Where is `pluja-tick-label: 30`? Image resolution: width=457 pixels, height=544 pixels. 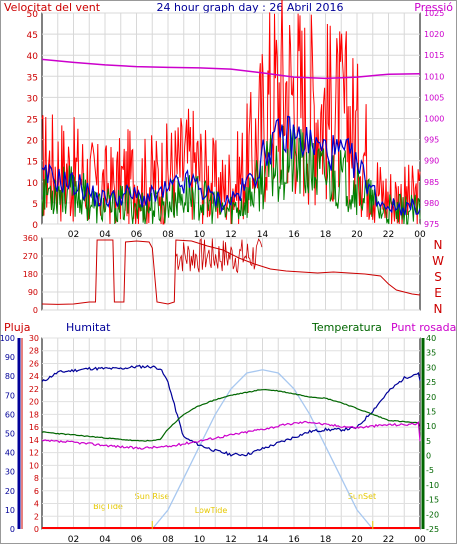 pluja-tick-label: 30 is located at coordinates (10, 472).